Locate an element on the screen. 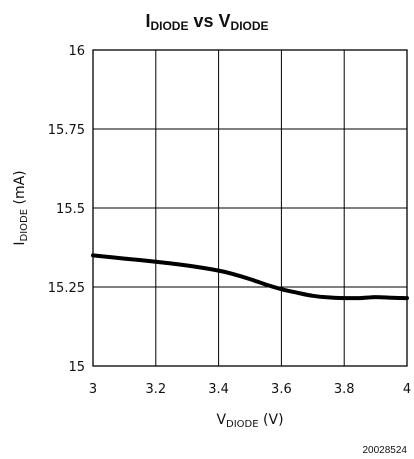 The image size is (414, 459). x-axis-label: VDIODE (V) is located at coordinates (249, 421).